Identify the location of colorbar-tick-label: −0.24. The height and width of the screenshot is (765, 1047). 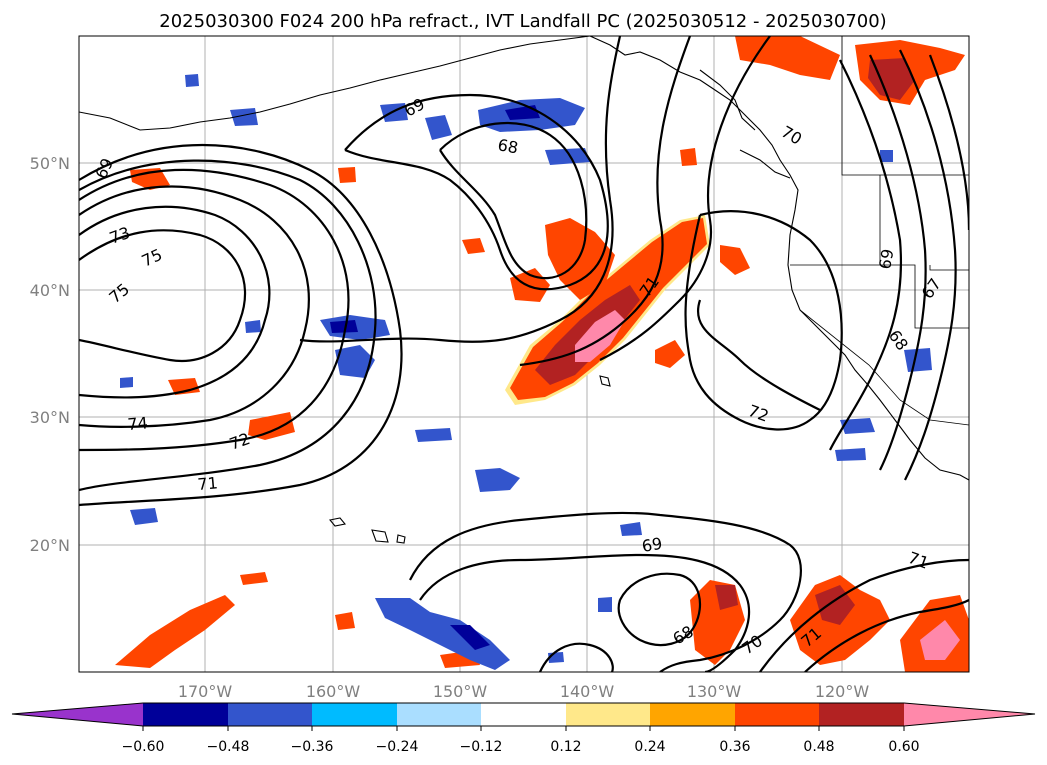
(397, 747).